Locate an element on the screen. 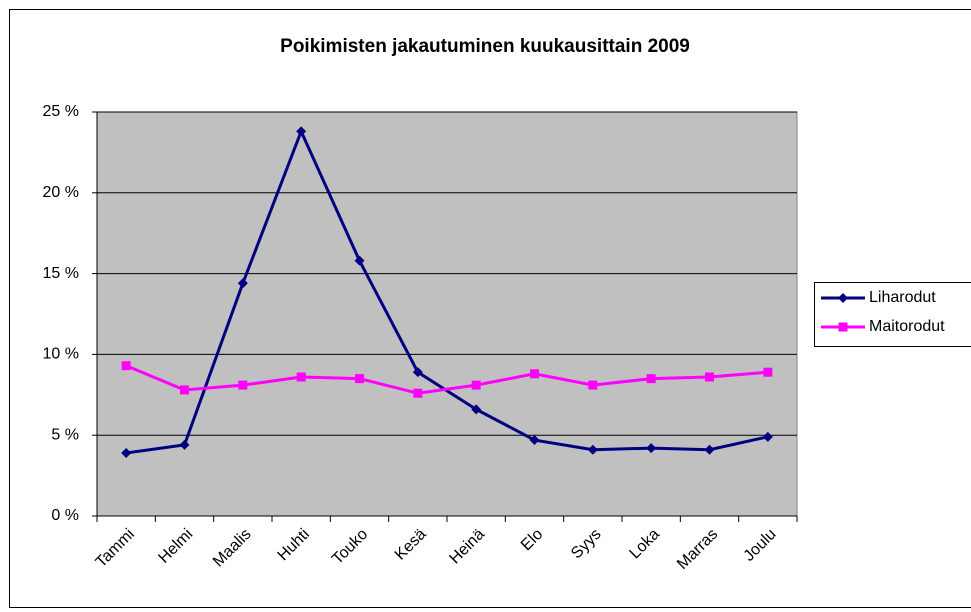 The image size is (971, 612). y-tick-label: 25 % is located at coordinates (61, 111).